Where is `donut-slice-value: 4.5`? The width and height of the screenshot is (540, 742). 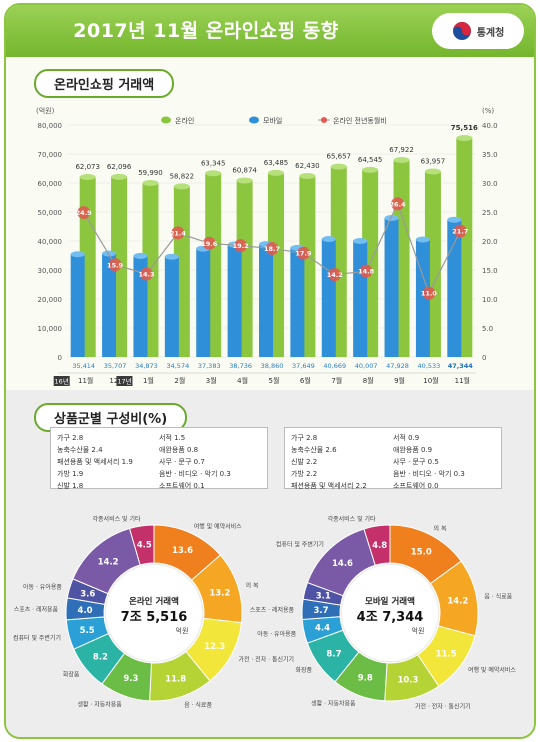
donut-slice-value: 4.5 is located at coordinates (144, 546).